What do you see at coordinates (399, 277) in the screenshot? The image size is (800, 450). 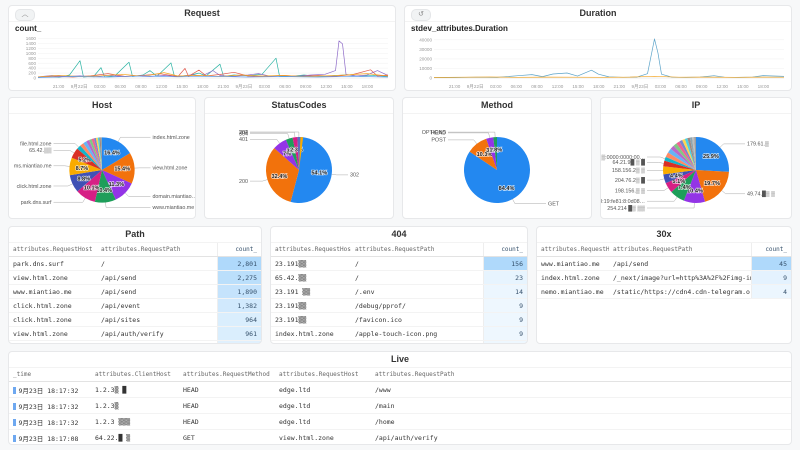 I see `table-row: 65.42.▒▒/23` at bounding box center [399, 277].